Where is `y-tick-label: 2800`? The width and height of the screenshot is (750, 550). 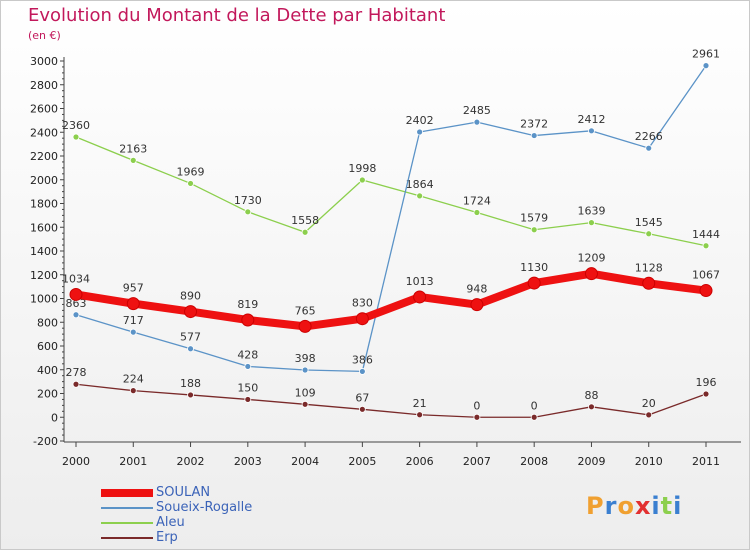
y-tick-label: 2800 is located at coordinates (44, 85).